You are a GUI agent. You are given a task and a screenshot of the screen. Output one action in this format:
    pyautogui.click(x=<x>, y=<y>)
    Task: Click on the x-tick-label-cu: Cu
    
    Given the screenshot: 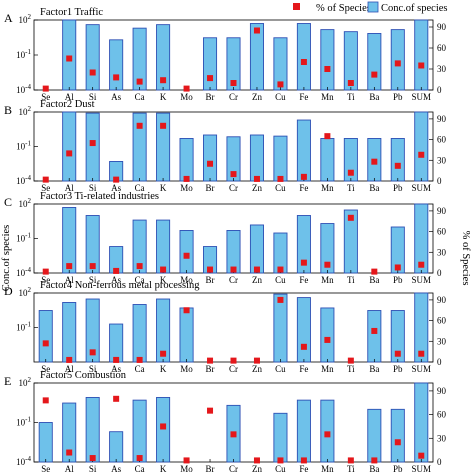 What is the action you would take?
    pyautogui.click(x=280, y=369)
    